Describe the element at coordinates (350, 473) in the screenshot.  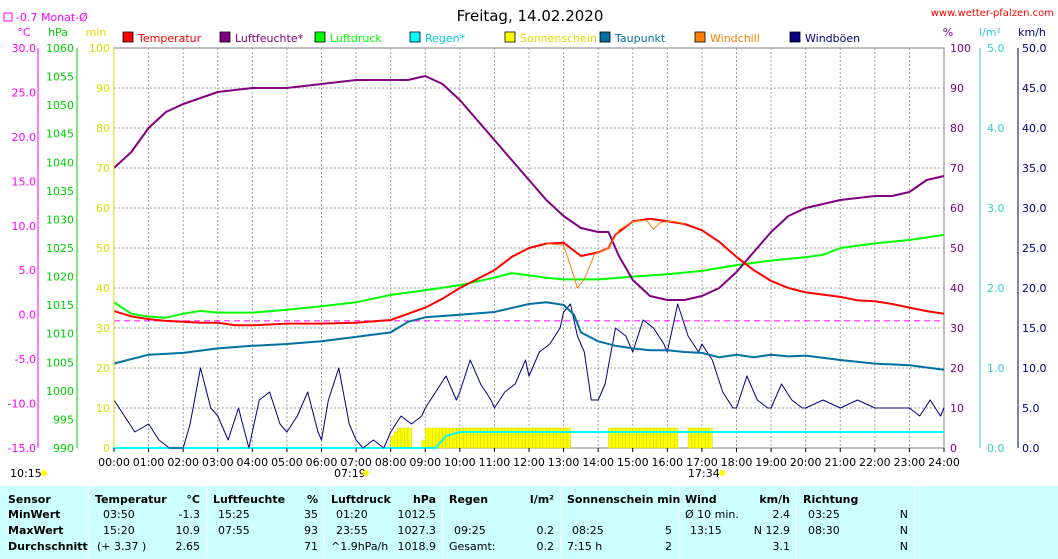
I see `sunrise-time: 07:19` at that location.